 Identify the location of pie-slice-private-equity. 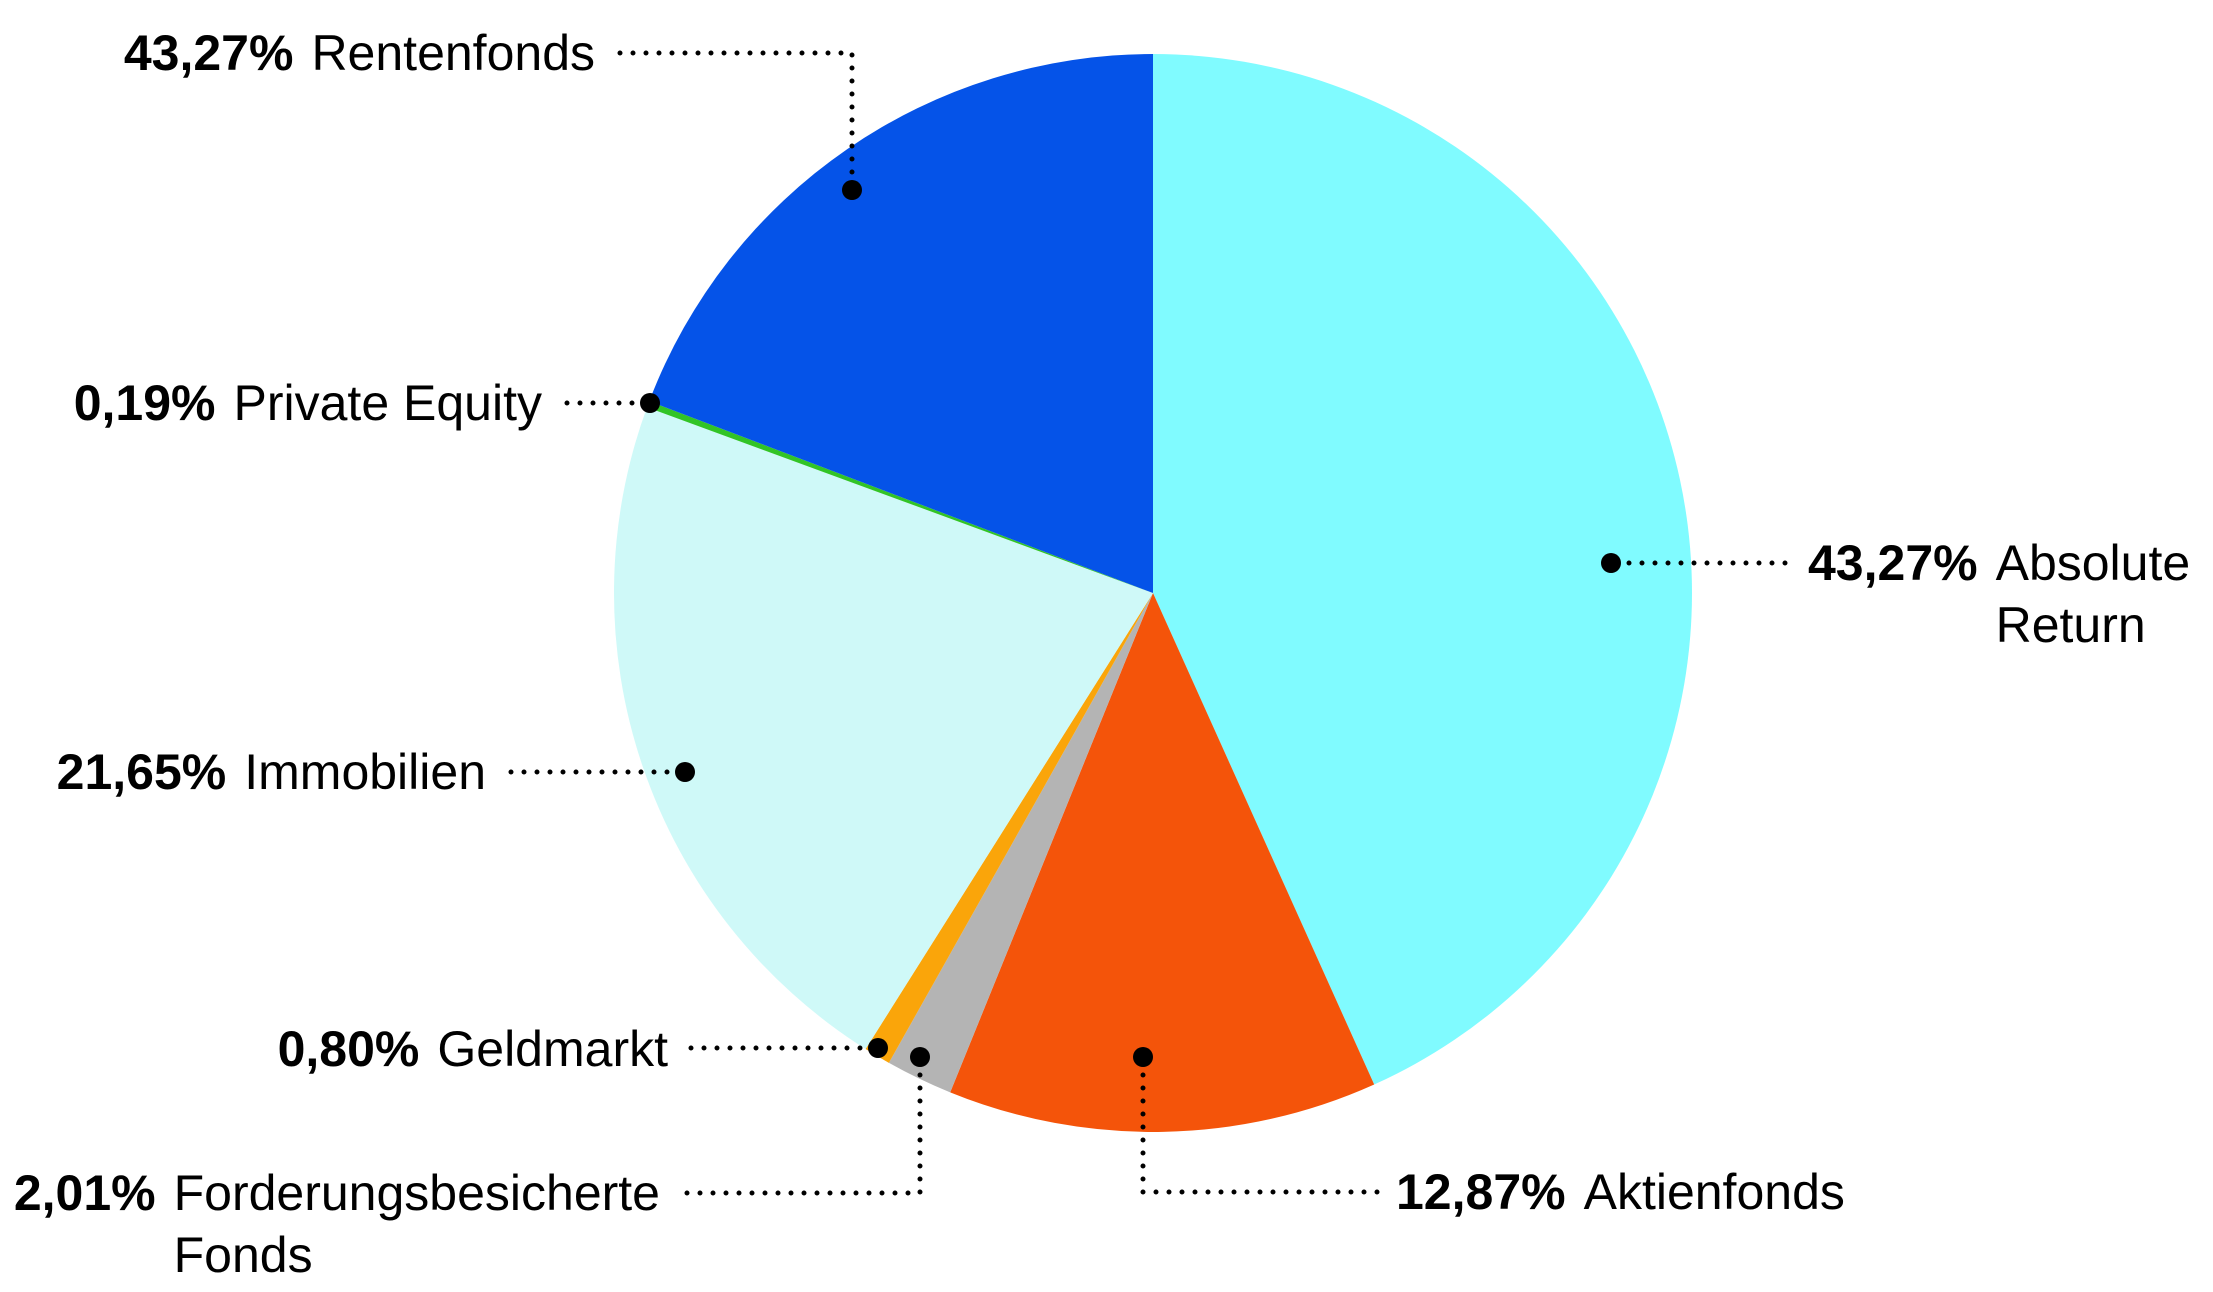
(900, 497).